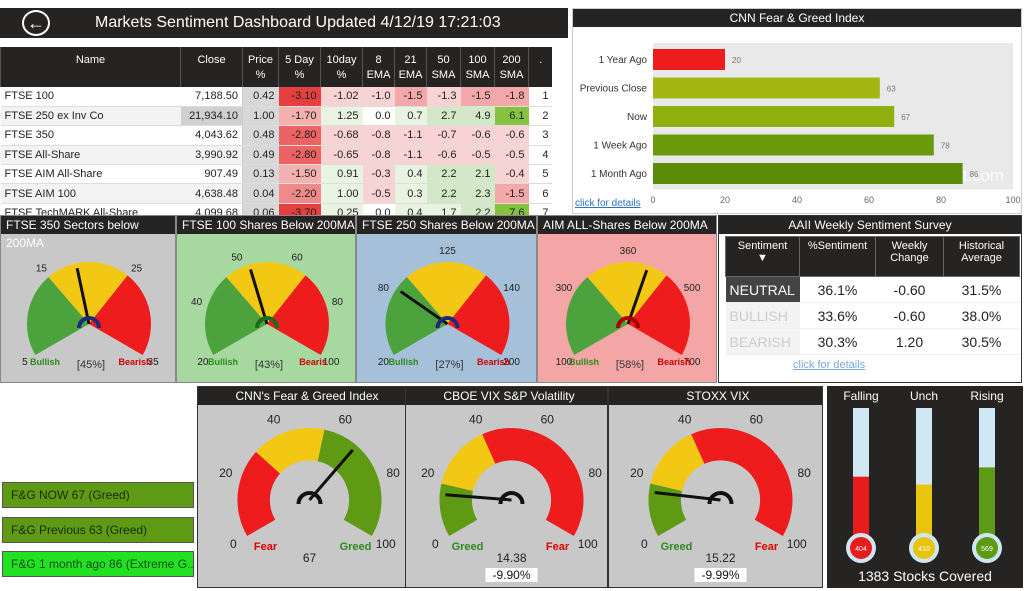 The image size is (1024, 591). What do you see at coordinates (720, 558) in the screenshot?
I see `gauge-value: 15.22` at bounding box center [720, 558].